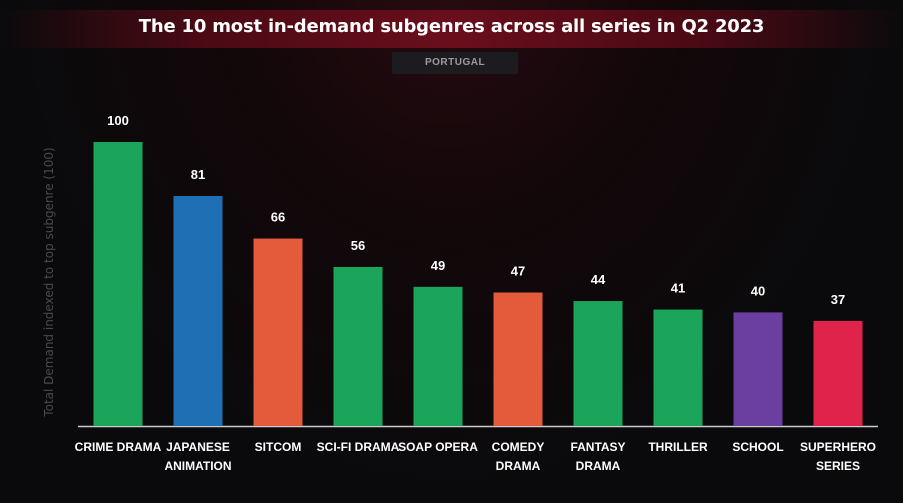  What do you see at coordinates (838, 456) in the screenshot?
I see `category-label: SUPERHERO SERIES` at bounding box center [838, 456].